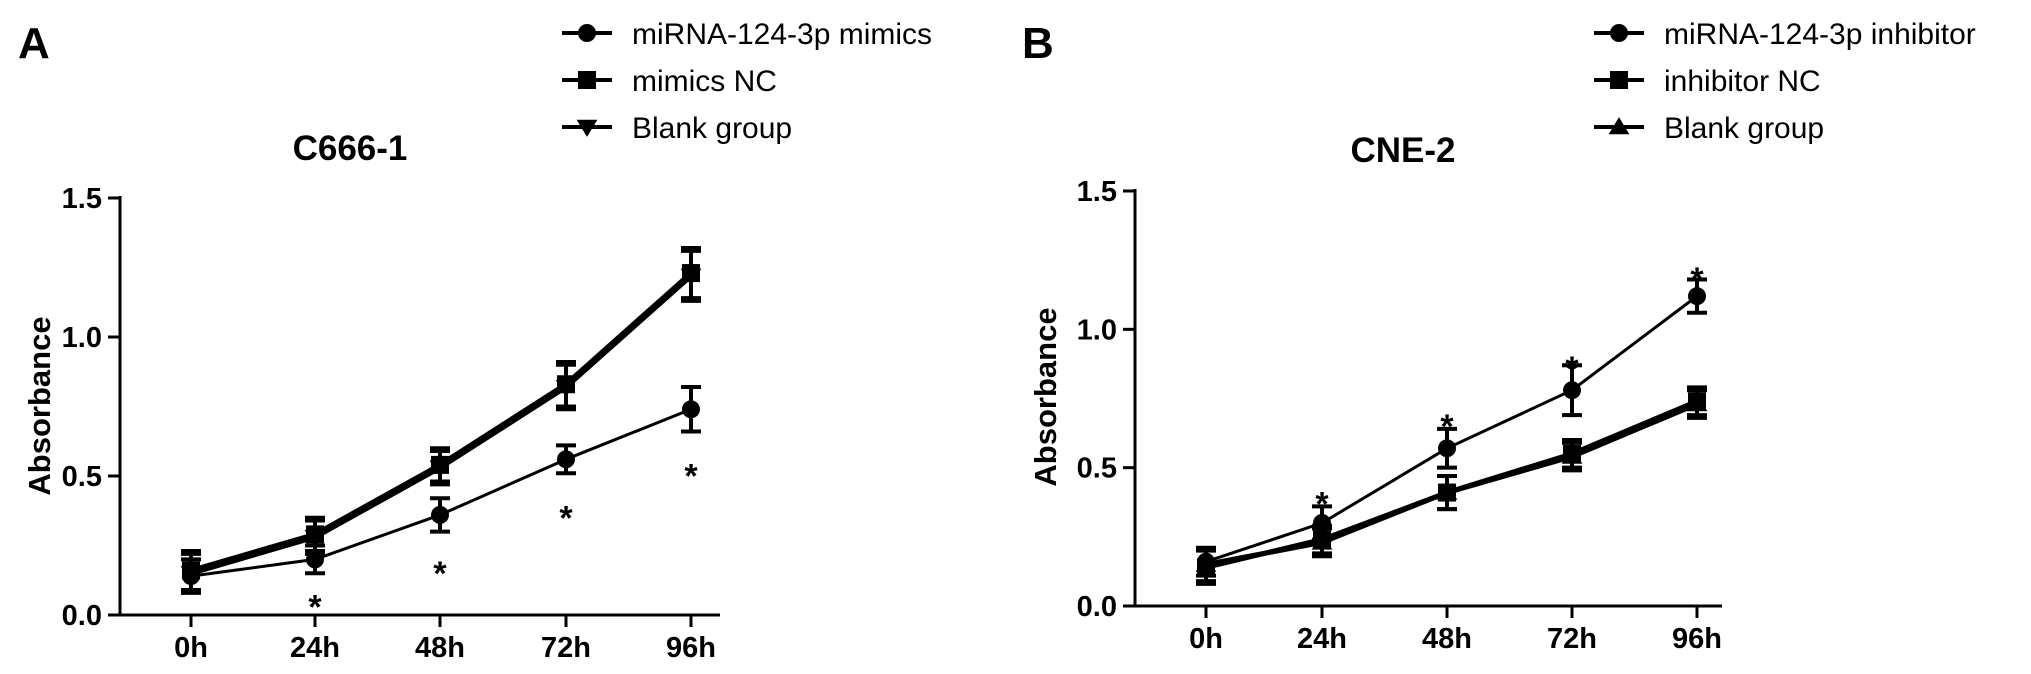 Image resolution: width=2031 pixels, height=674 pixels. What do you see at coordinates (782, 34) in the screenshot?
I see `panel-a-legend-label: miRNA-124-3p mimics` at bounding box center [782, 34].